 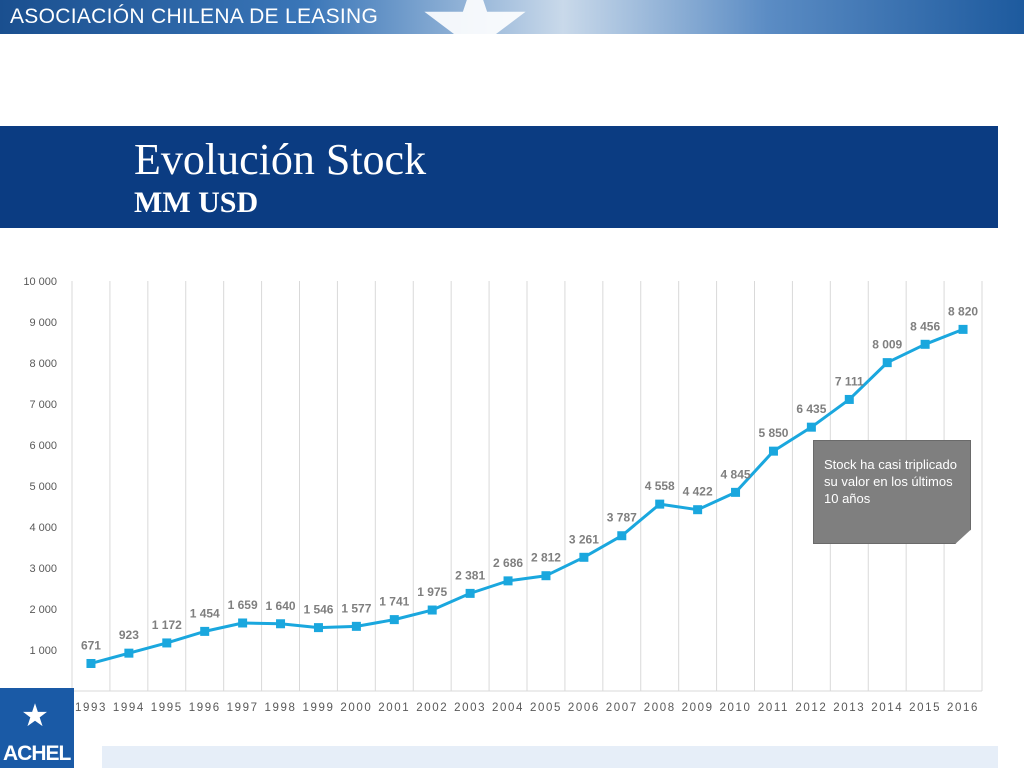 What do you see at coordinates (394, 602) in the screenshot?
I see `data-label: 1 741` at bounding box center [394, 602].